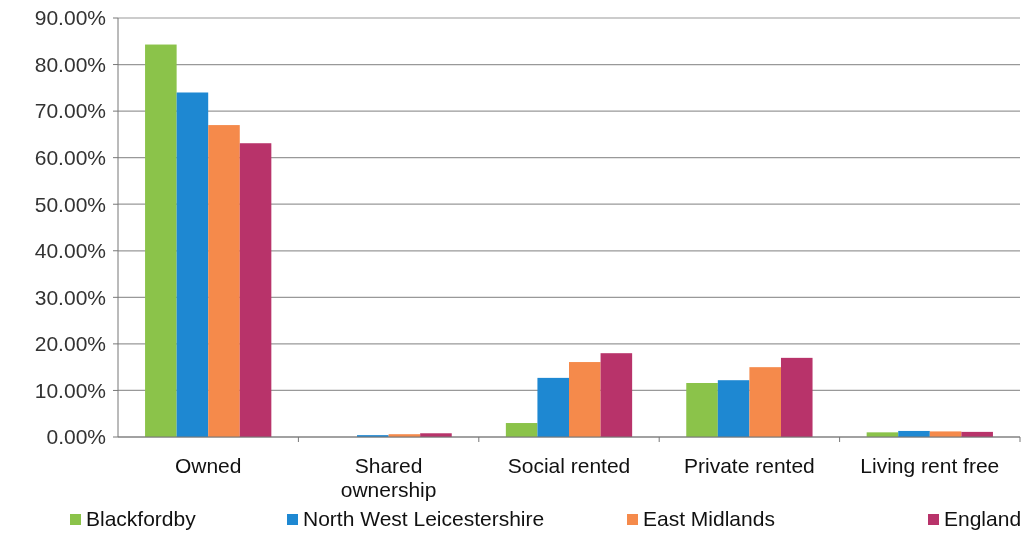 The height and width of the screenshot is (537, 1036). Describe the element at coordinates (930, 465) in the screenshot. I see `x-tick-label: Living rent free` at that location.